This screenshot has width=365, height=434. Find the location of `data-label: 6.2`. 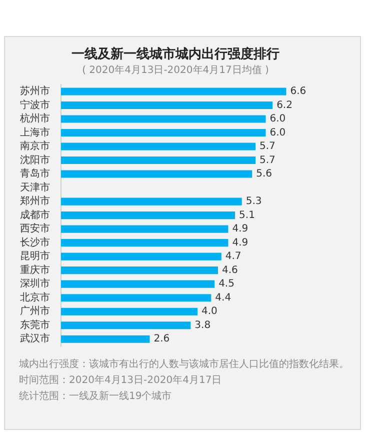

data-label: 6.2 is located at coordinates (284, 105).